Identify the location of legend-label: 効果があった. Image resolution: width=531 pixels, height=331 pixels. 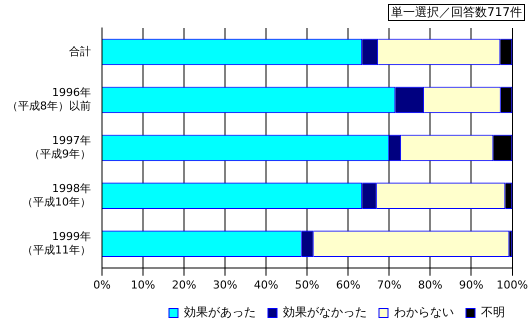
(220, 312).